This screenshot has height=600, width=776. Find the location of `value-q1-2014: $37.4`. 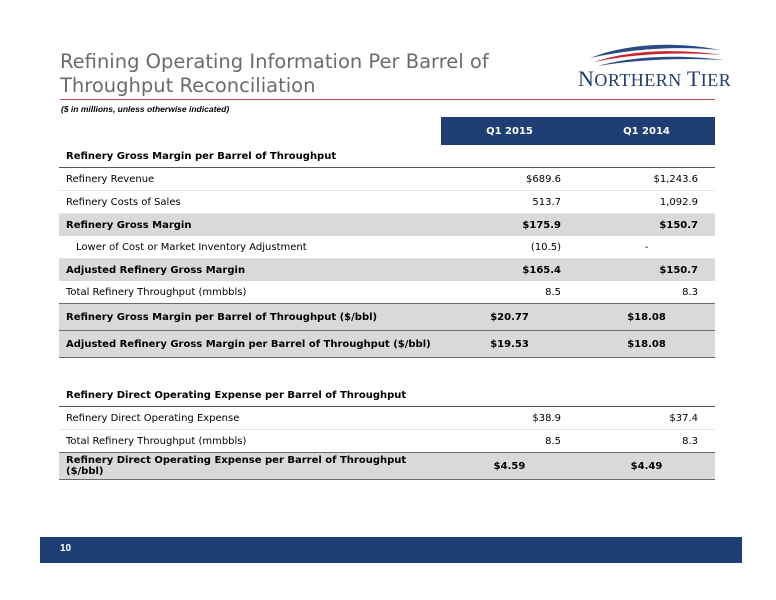

value-q1-2014: $37.4 is located at coordinates (646, 418).